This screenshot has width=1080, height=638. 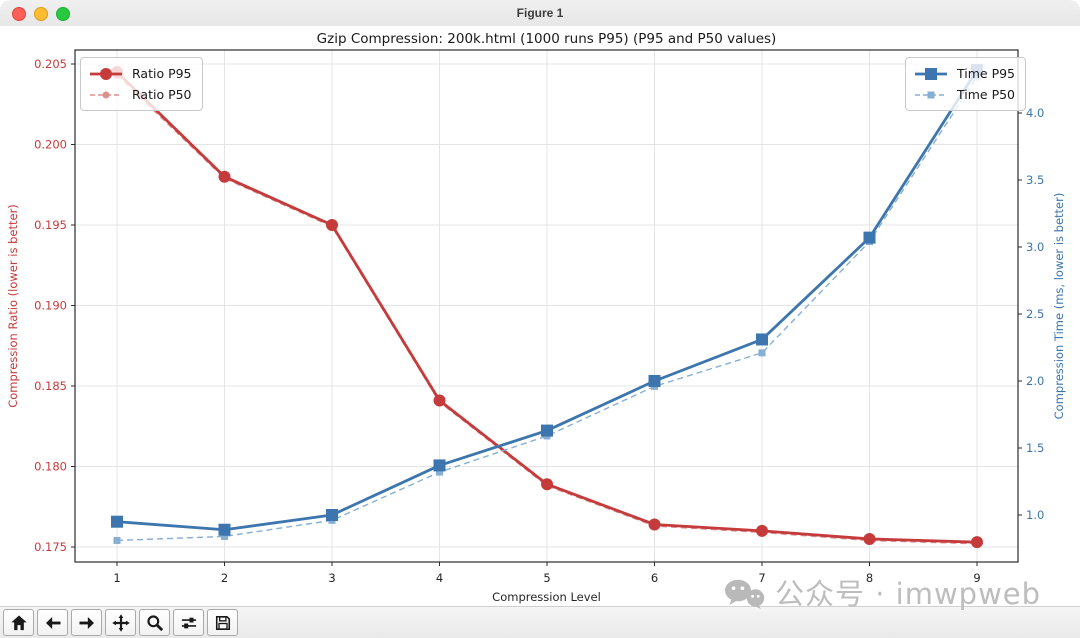 I want to click on pan-icon, so click(x=120, y=622).